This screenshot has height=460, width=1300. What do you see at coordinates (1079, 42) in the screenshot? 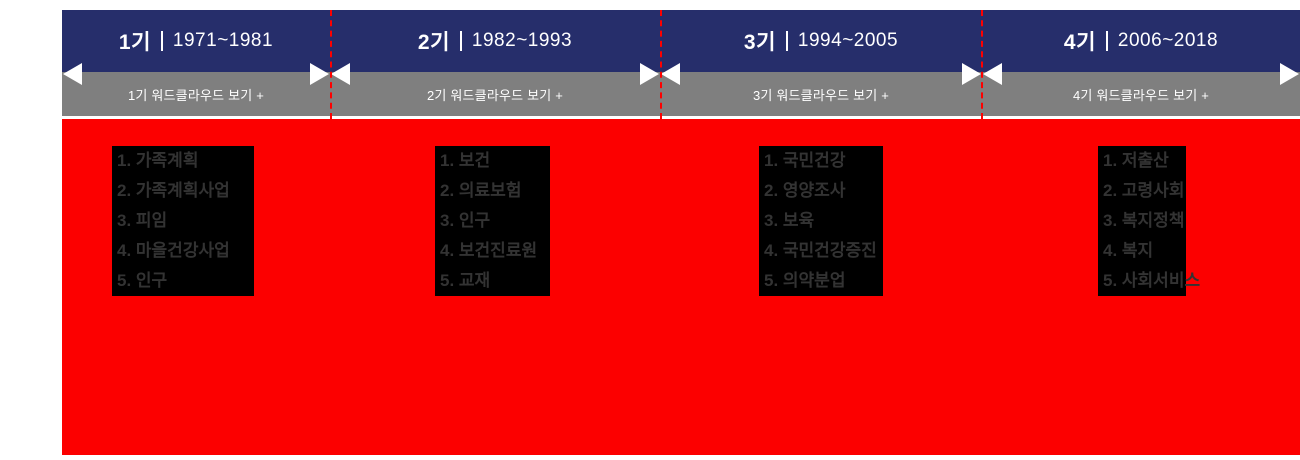
I see `period-4-label: 4기` at bounding box center [1079, 42].